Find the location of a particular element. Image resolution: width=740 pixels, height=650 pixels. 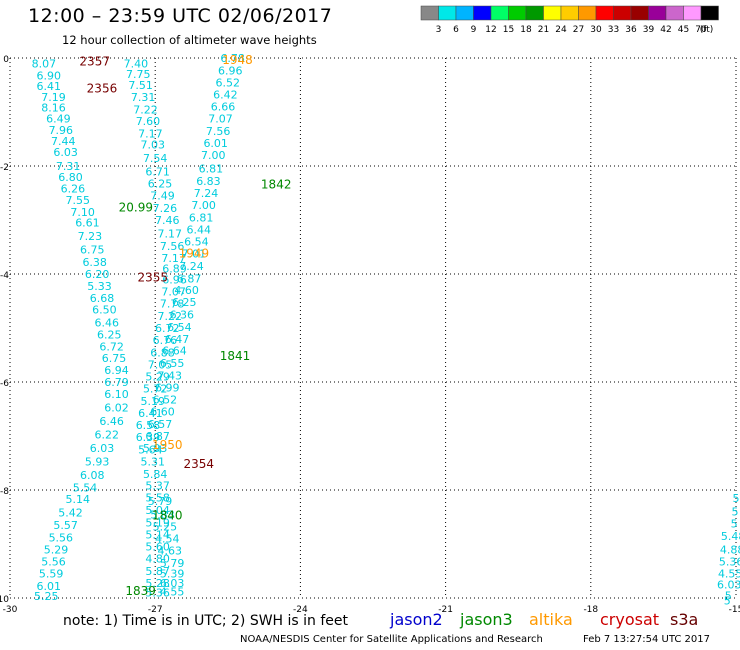

pass-time-label: 1840 is located at coordinates (167, 515).